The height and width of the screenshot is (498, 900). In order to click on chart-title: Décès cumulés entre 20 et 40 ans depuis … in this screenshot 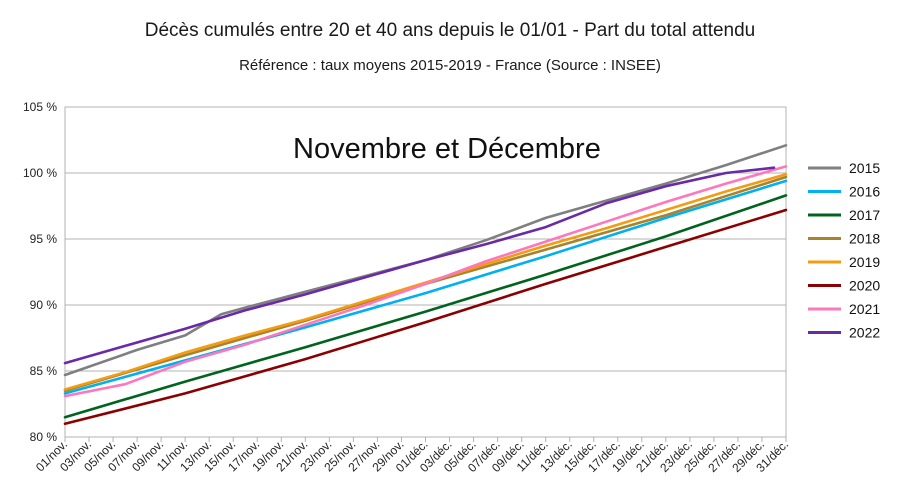, I will do `click(450, 30)`.